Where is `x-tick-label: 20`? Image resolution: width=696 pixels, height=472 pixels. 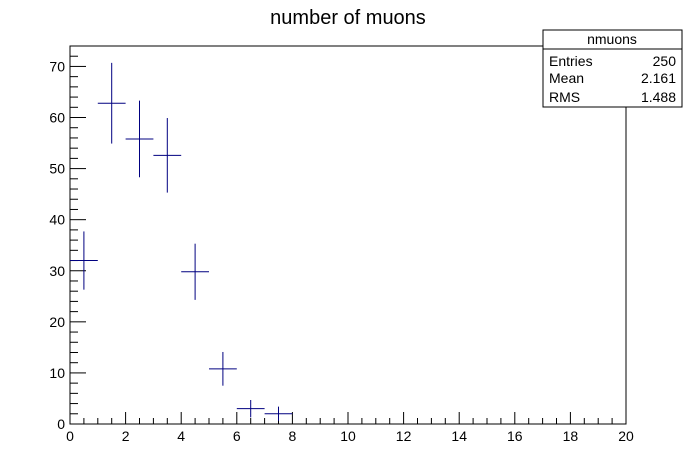 x-tick-label: 20 is located at coordinates (626, 436).